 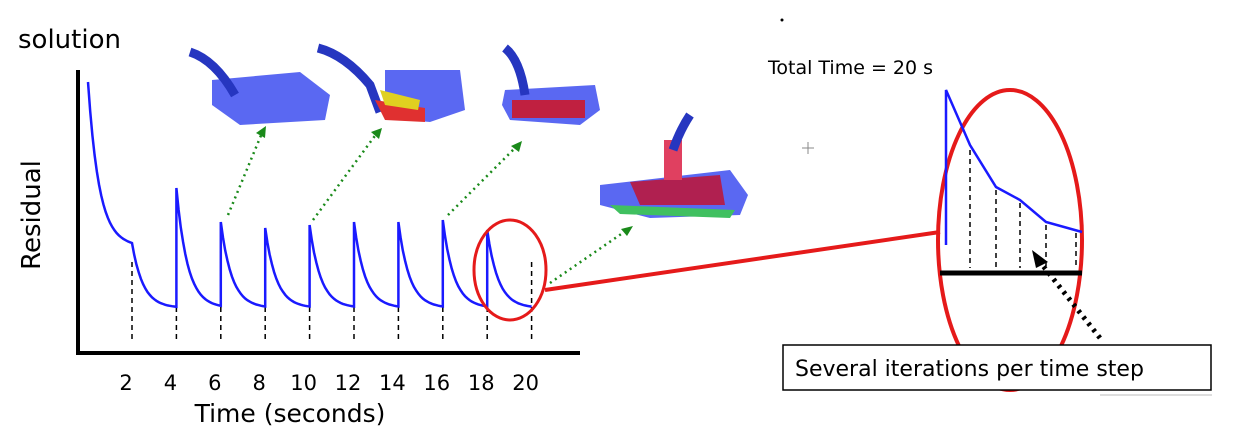 I want to click on title: solution, so click(x=69, y=40).